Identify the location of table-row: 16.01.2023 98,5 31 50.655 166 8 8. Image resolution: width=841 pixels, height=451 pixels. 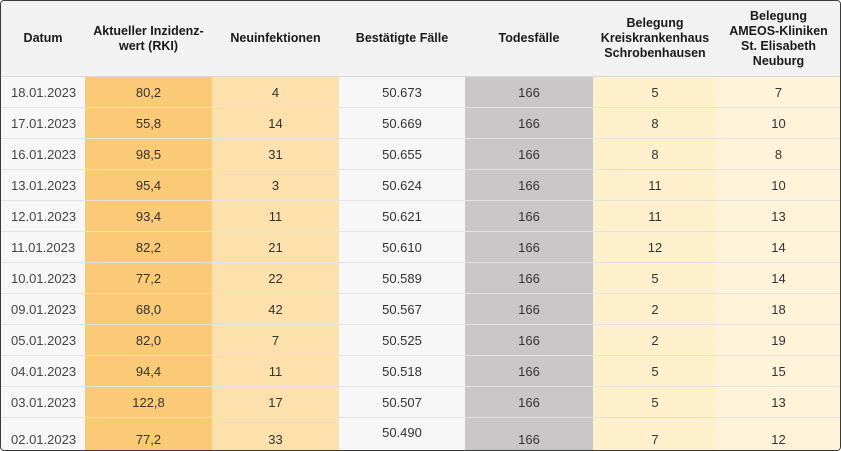
(420, 154).